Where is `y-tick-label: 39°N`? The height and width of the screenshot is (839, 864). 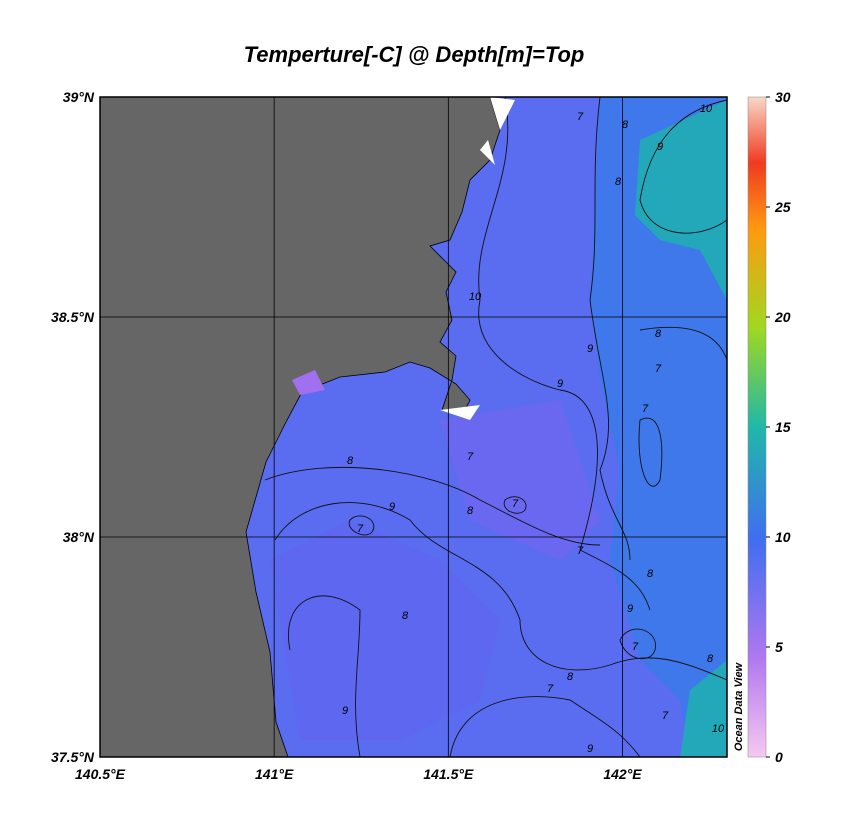
y-tick-label: 39°N is located at coordinates (79, 97).